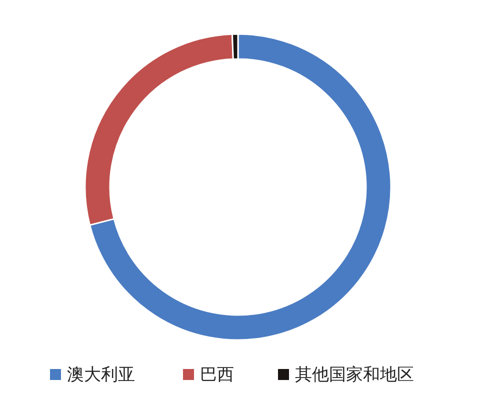 The width and height of the screenshot is (493, 393). What do you see at coordinates (101, 375) in the screenshot?
I see `legend-label: 澳大利亚` at bounding box center [101, 375].